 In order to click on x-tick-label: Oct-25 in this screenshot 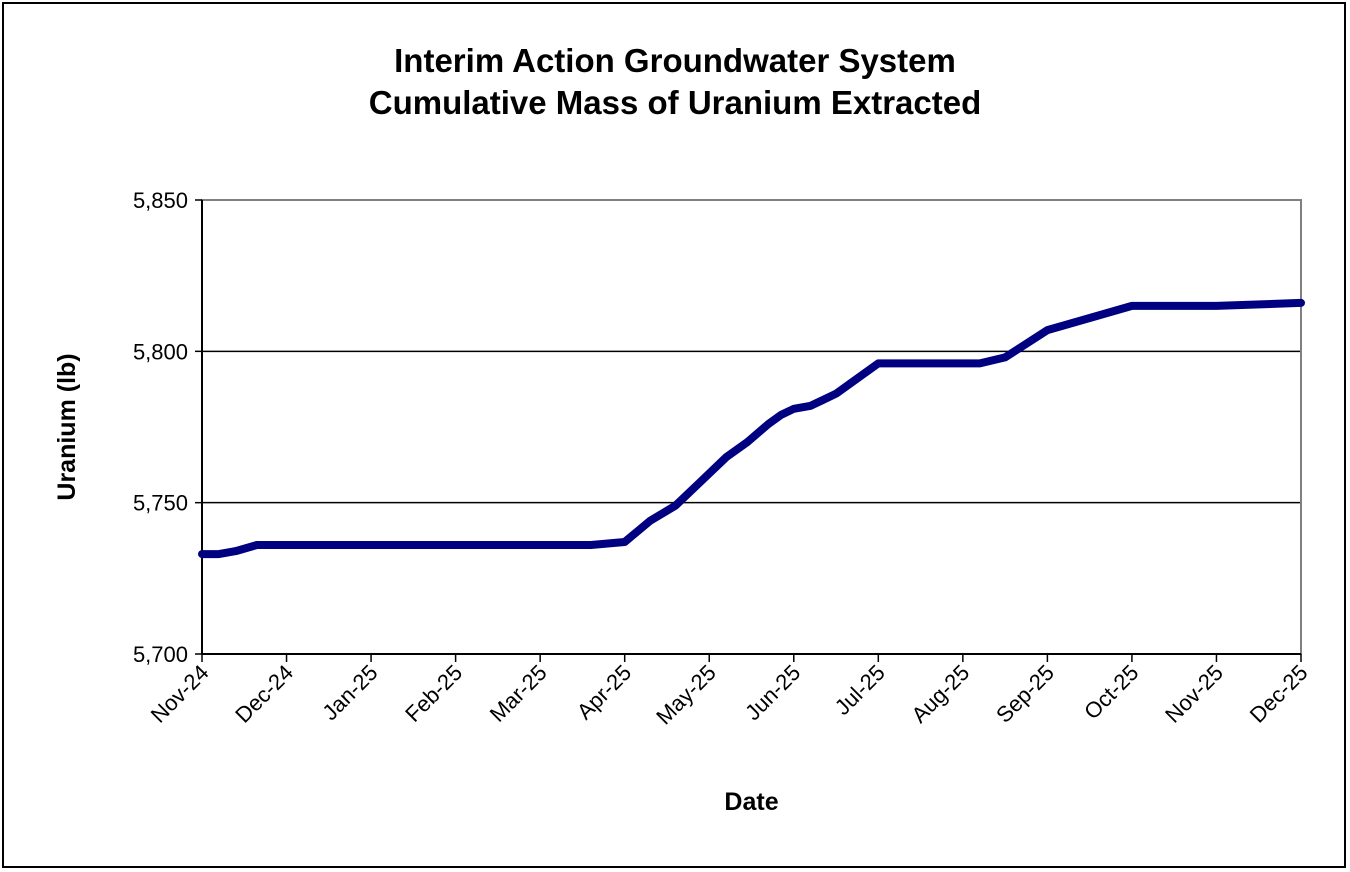, I will do `click(1111, 692)`.